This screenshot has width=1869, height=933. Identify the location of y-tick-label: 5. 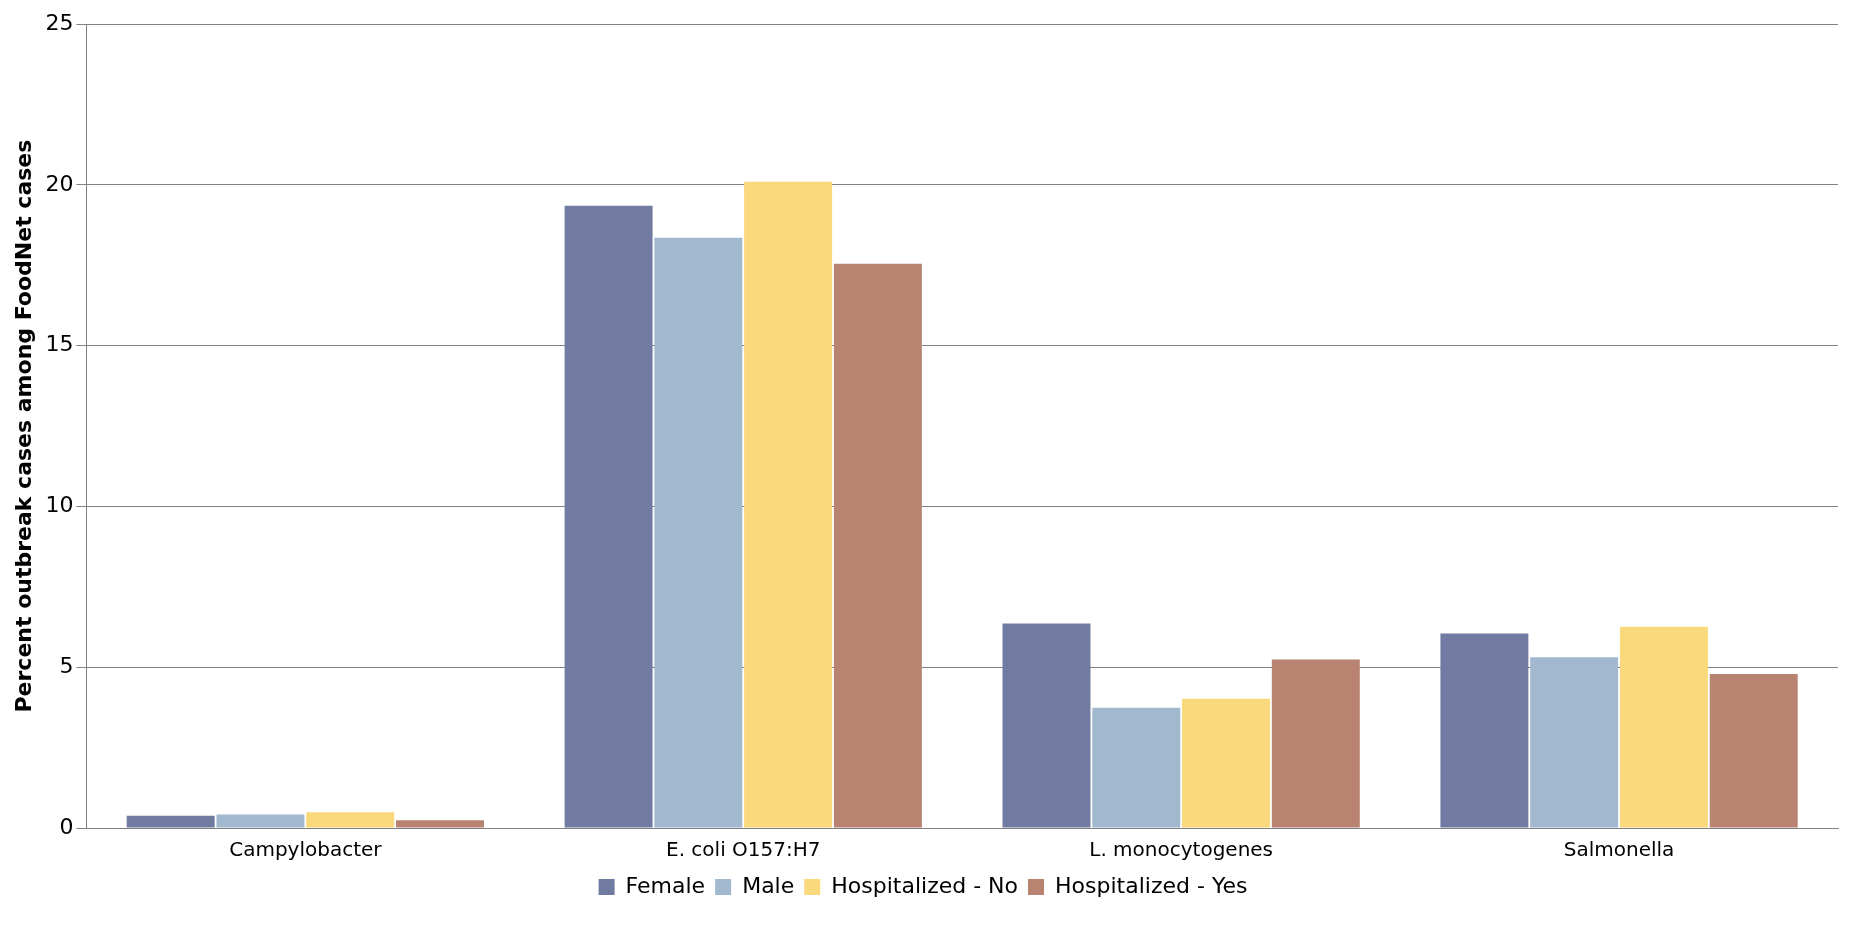
(66, 665).